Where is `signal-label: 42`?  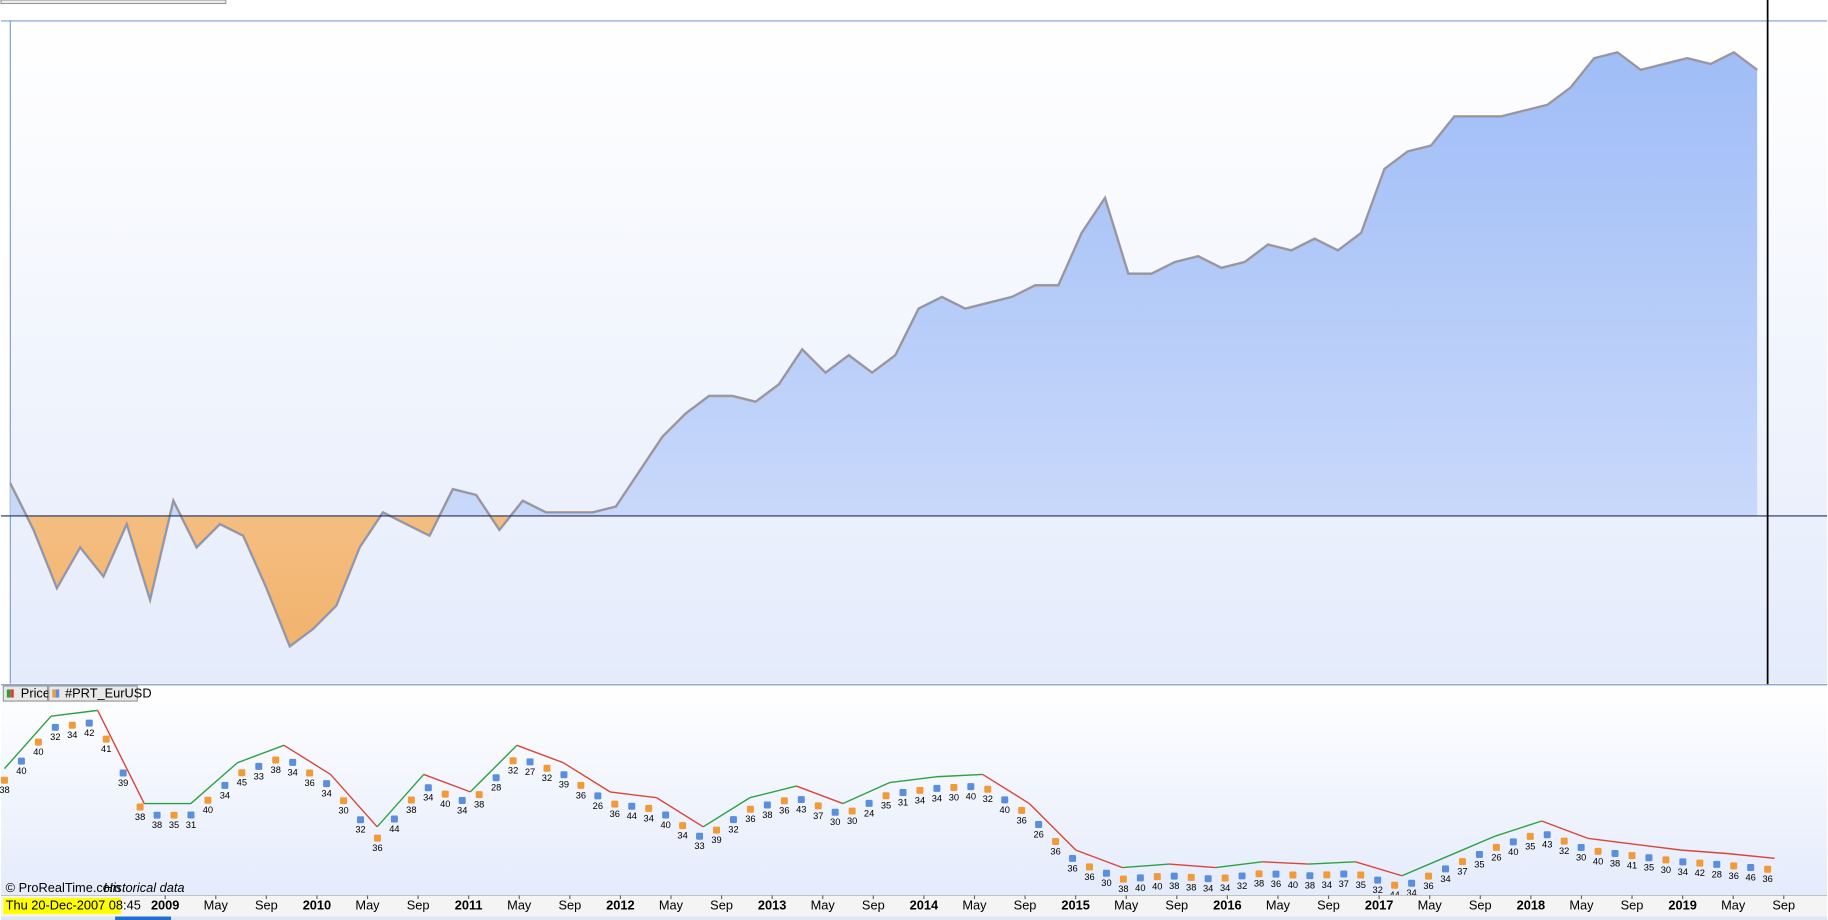
signal-label: 42 is located at coordinates (89, 733).